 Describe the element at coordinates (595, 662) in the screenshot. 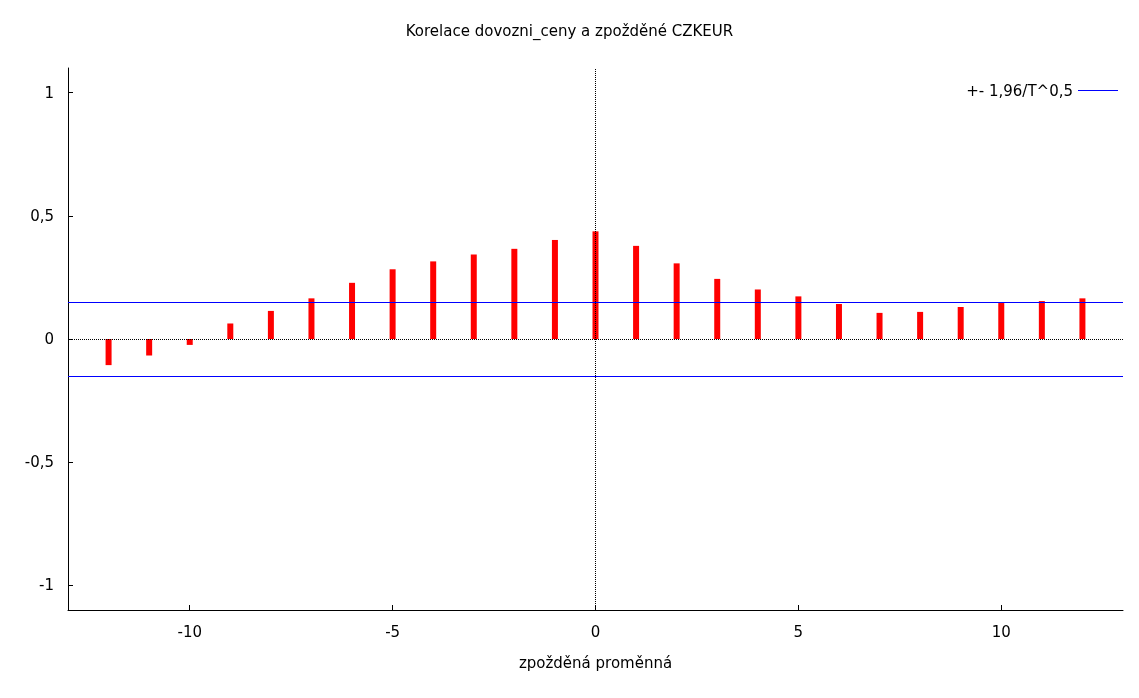

I see `x-axis-title: zpožděná proměnná` at that location.